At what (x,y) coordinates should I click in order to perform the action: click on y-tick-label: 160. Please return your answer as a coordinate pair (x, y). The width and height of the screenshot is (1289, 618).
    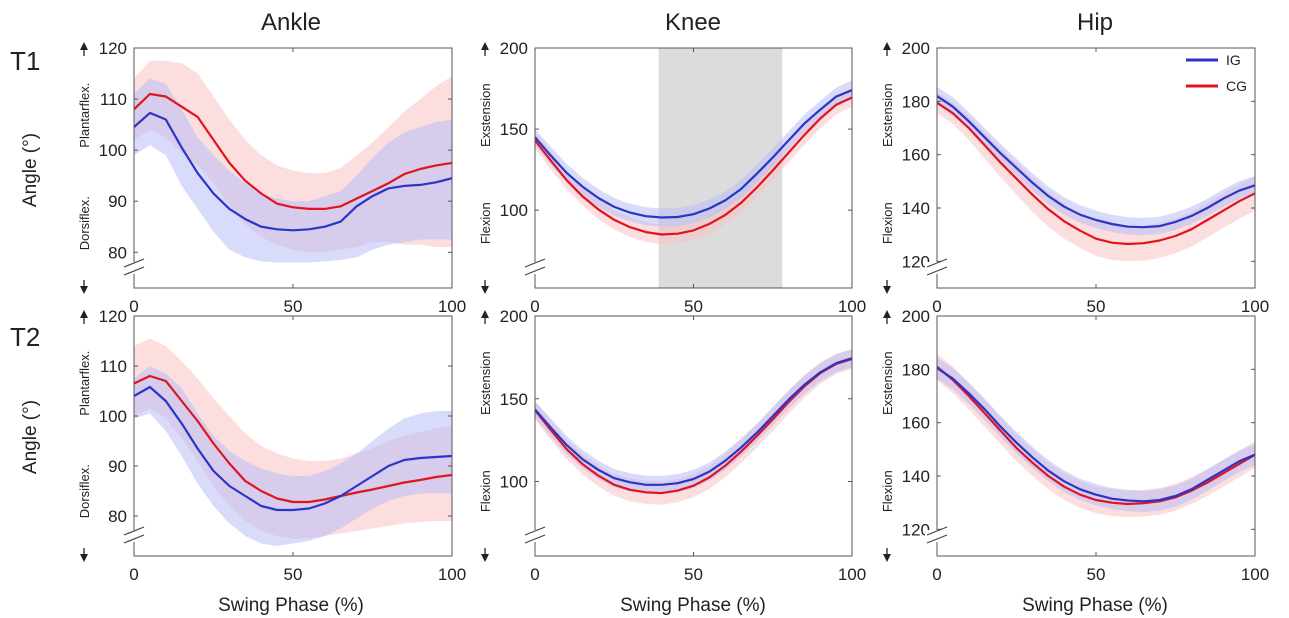
    Looking at the image, I should click on (916, 423).